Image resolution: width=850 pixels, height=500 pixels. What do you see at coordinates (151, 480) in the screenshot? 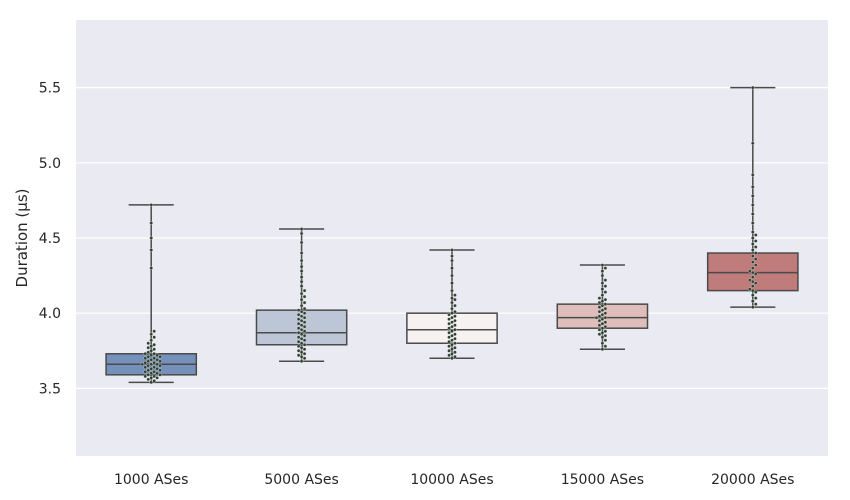
I see `x-tick-label: 1000 ASes` at bounding box center [151, 480].